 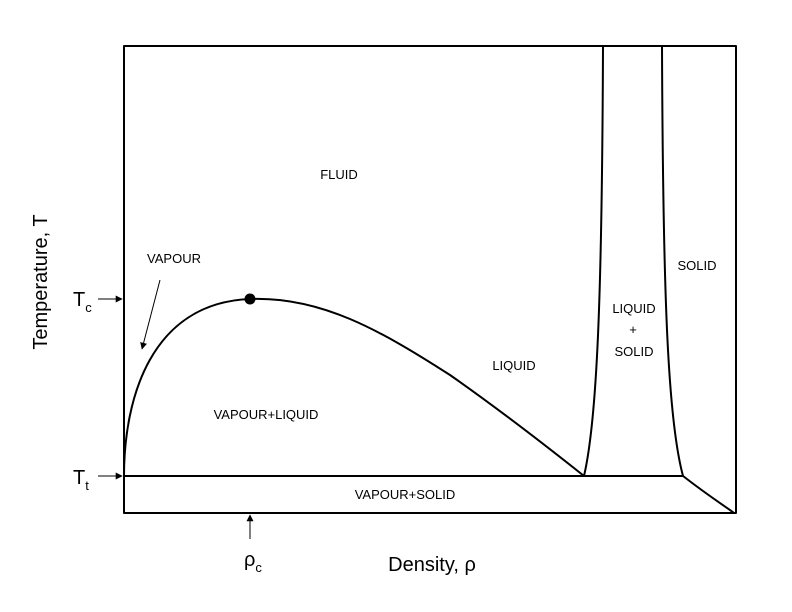 What do you see at coordinates (41, 281) in the screenshot?
I see `y-axis-label: Temperature, T` at bounding box center [41, 281].